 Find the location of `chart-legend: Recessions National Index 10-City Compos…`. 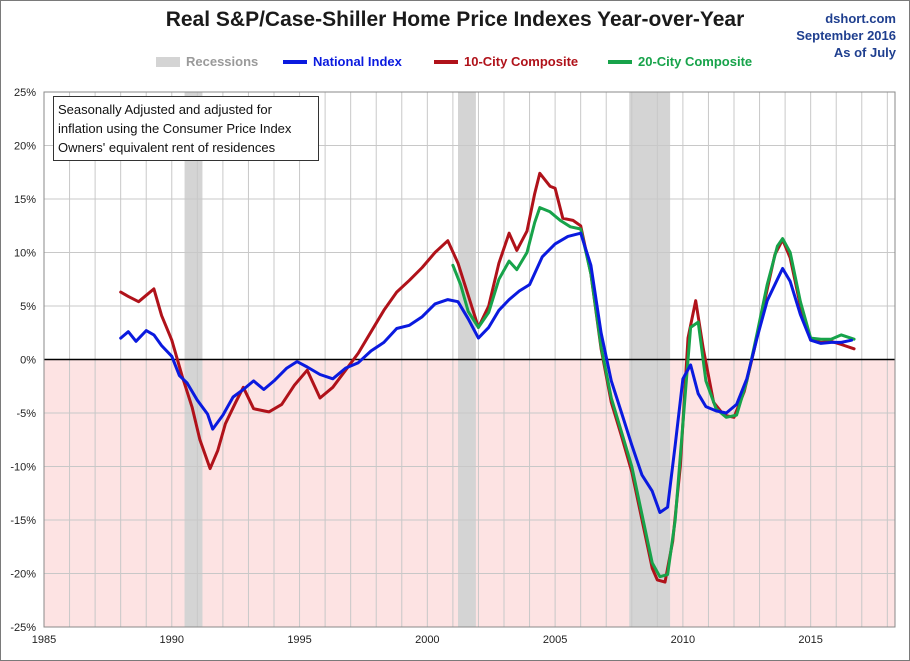

chart-legend: Recessions National Index 10-City Compos… is located at coordinates (455, 63).